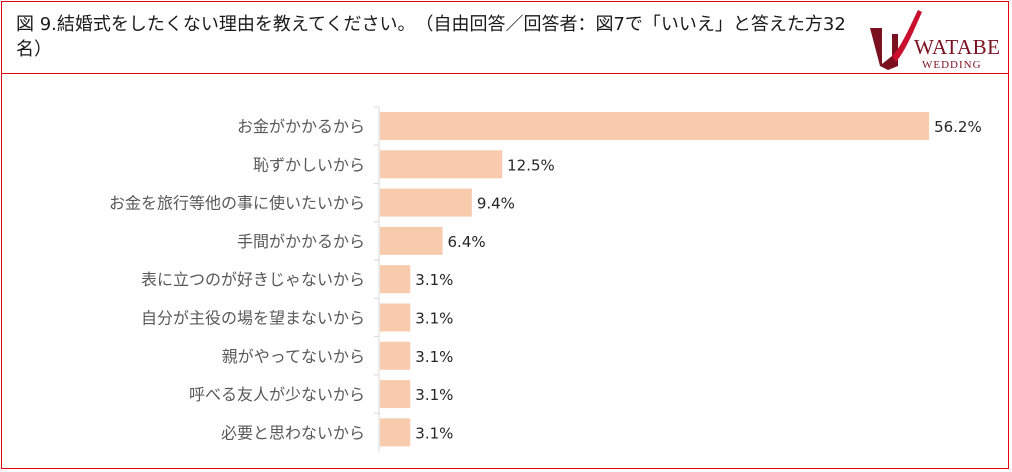 The image size is (1012, 472). What do you see at coordinates (884, 49) in the screenshot?
I see `logo-ribbon-icon` at bounding box center [884, 49].